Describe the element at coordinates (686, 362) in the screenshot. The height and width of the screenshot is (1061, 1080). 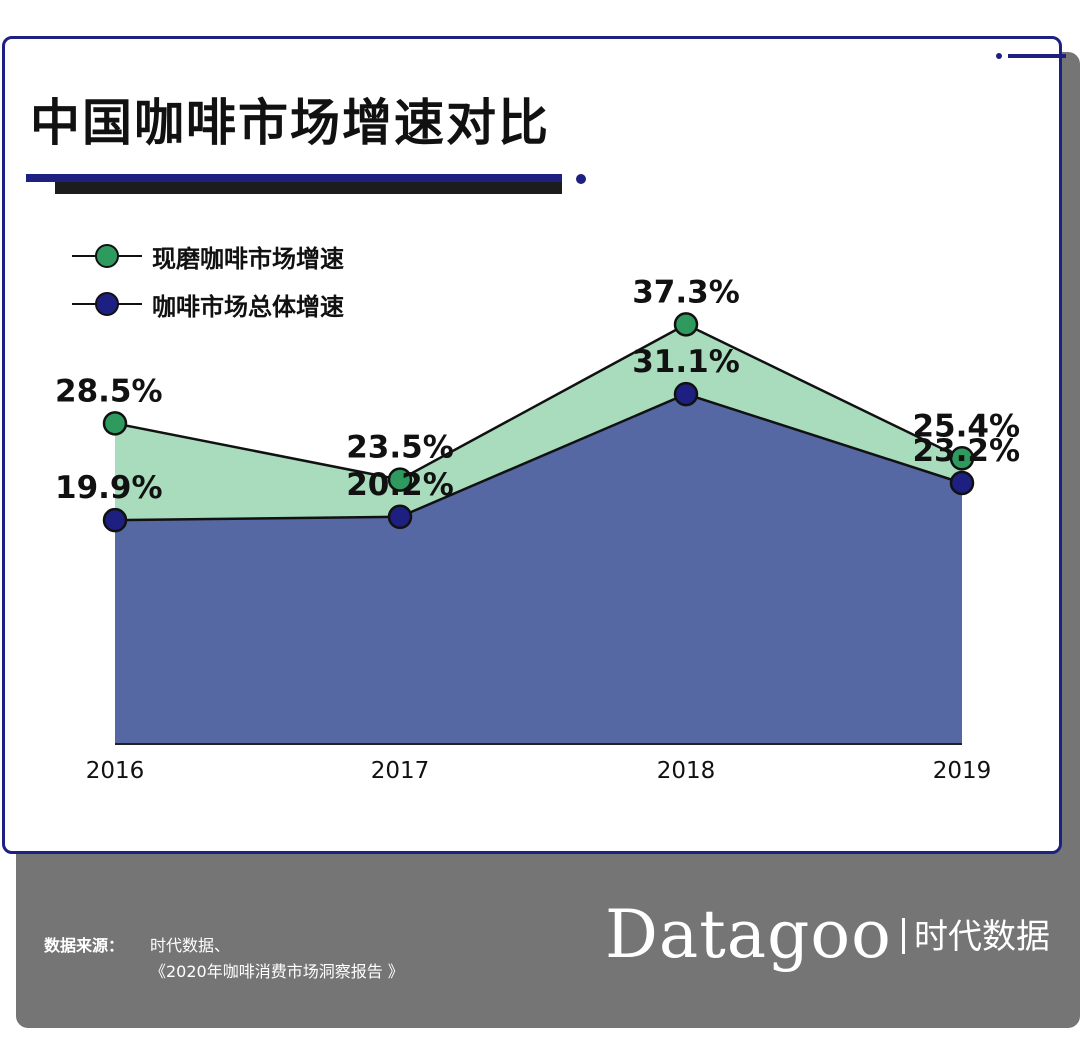
I see `data-label-s1-2: 31.1%` at that location.